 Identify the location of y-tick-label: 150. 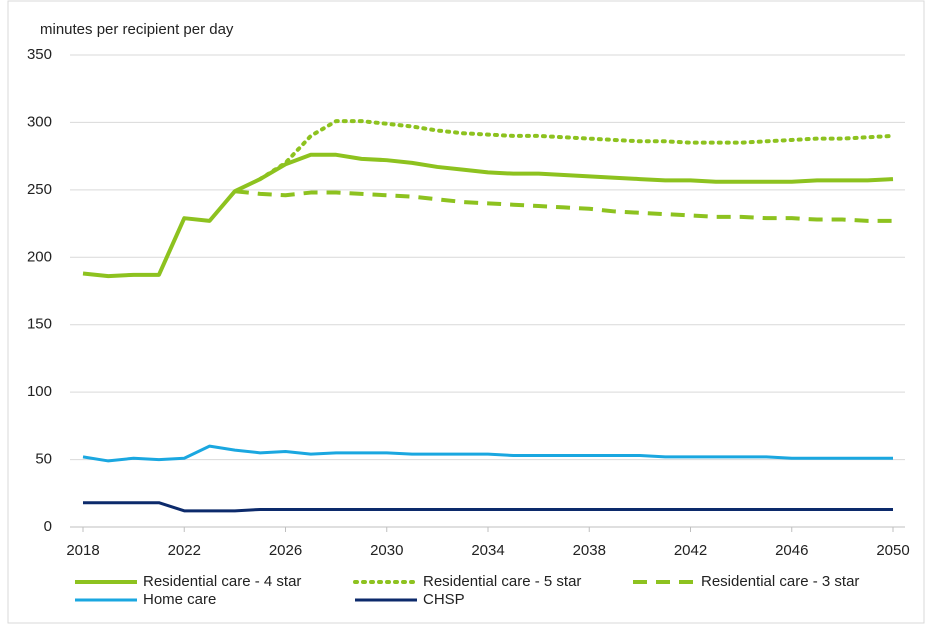
(39, 324).